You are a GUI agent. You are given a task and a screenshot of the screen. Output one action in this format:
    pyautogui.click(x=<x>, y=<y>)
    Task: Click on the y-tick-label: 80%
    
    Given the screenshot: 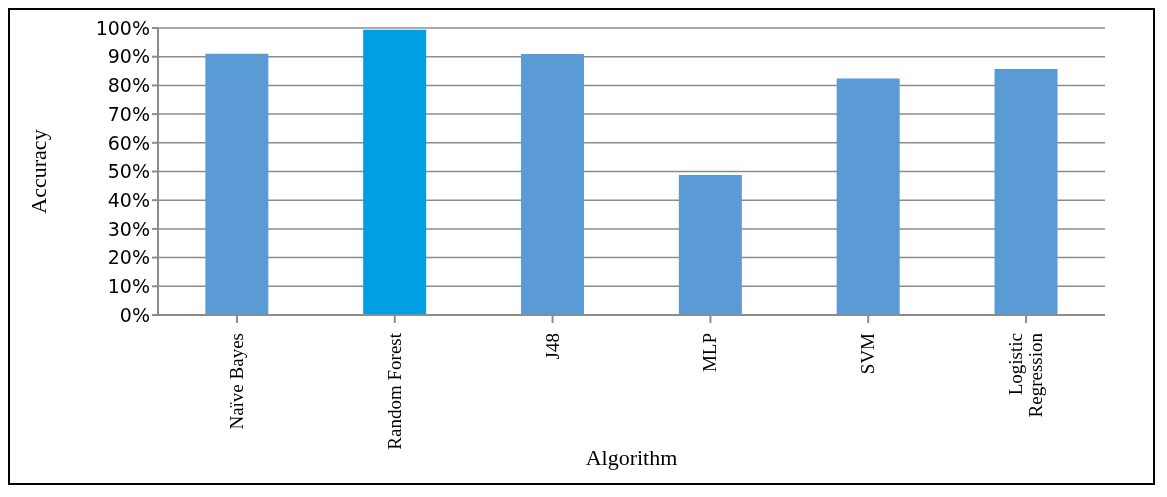 What is the action you would take?
    pyautogui.click(x=128, y=85)
    